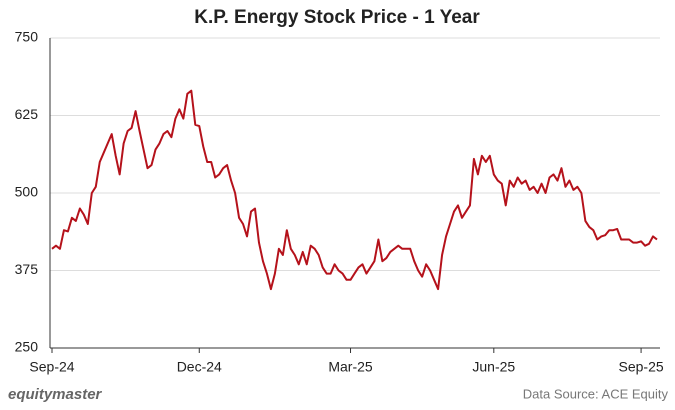 This screenshot has width=675, height=410. I want to click on logo: equitymaster, so click(55, 394).